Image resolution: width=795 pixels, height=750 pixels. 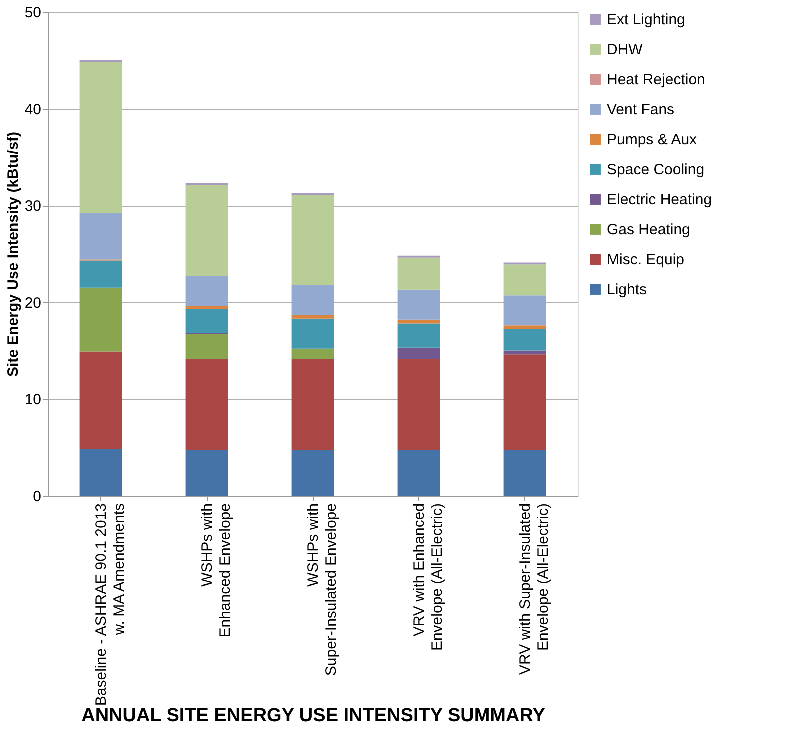 I want to click on legend-label: Misc. Equip, so click(x=646, y=260).